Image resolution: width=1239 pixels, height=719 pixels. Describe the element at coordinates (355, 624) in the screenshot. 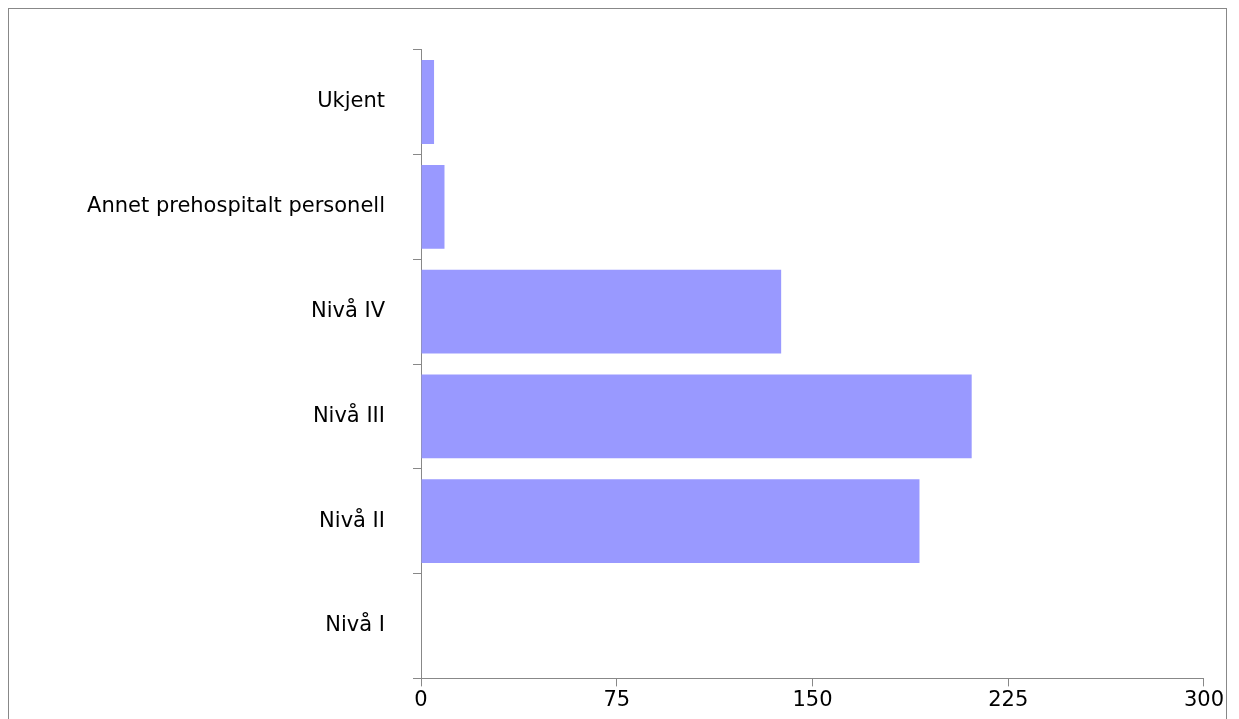

I see `y-tick-label: Nivå I` at that location.